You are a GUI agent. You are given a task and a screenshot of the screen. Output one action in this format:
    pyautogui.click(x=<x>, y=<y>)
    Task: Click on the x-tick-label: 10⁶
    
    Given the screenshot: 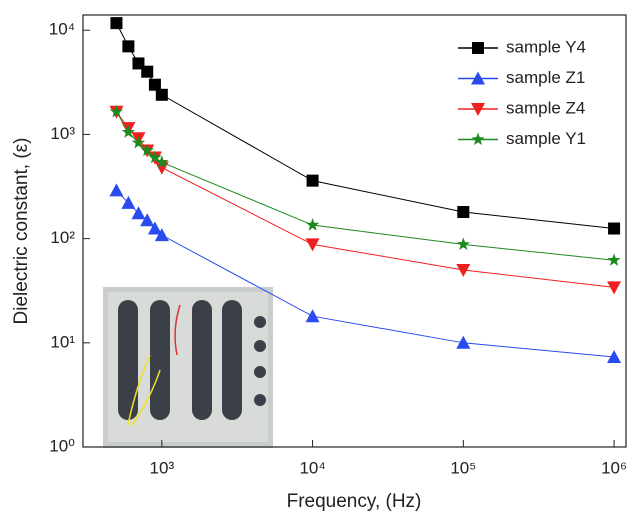 What is the action you would take?
    pyautogui.click(x=614, y=467)
    